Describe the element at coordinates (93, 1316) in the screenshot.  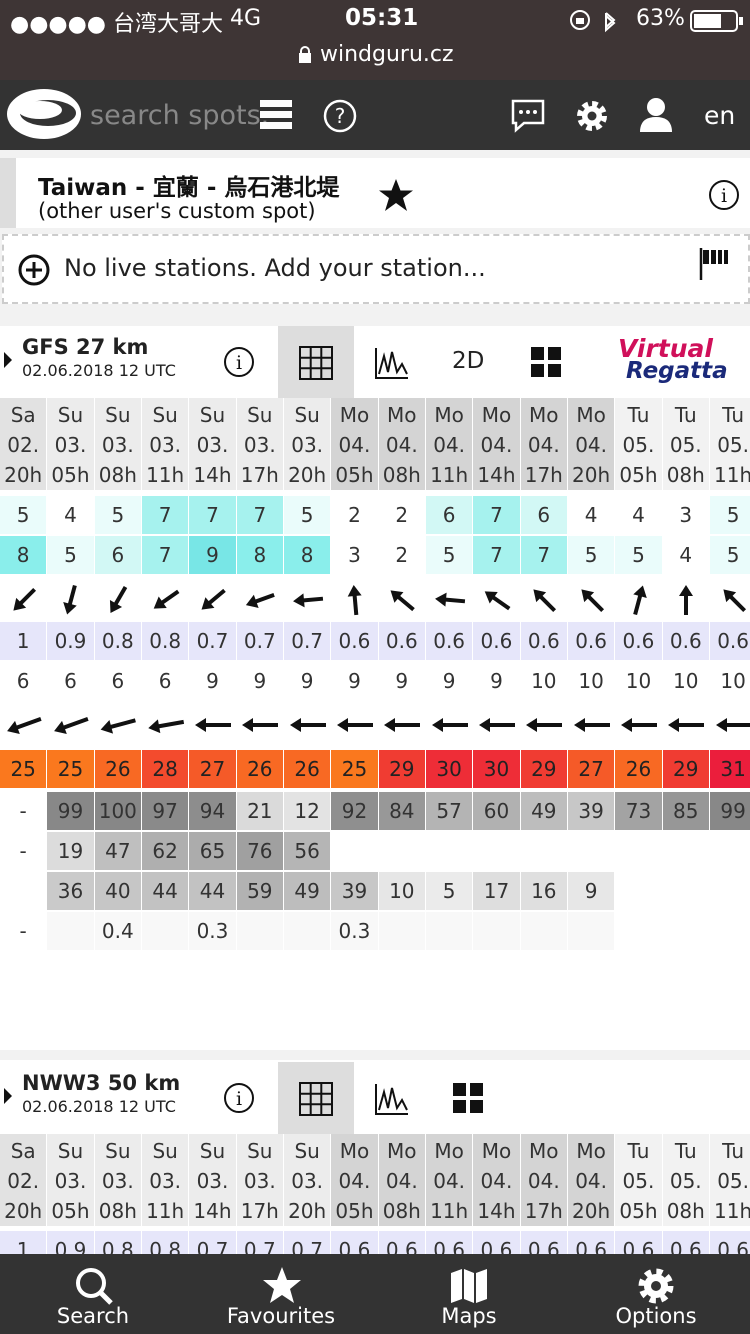
I see `nav-search: Search` at that location.